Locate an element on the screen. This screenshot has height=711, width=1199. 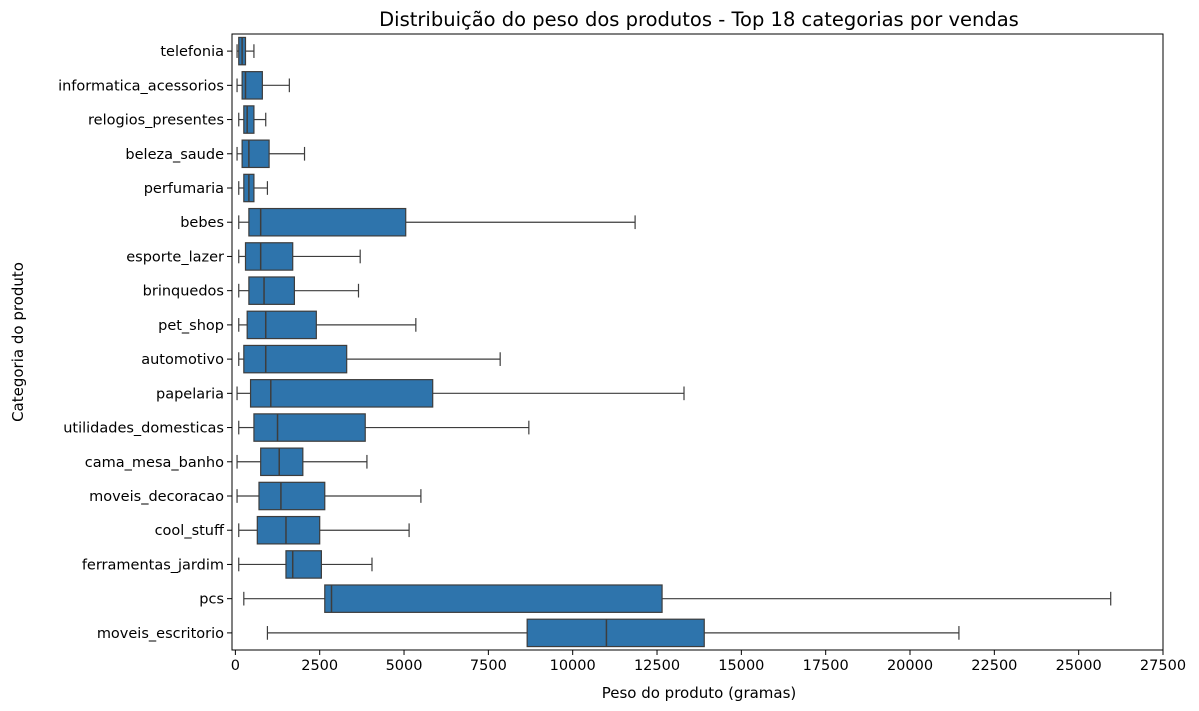
y-tick-label: automotivo is located at coordinates (182, 360).